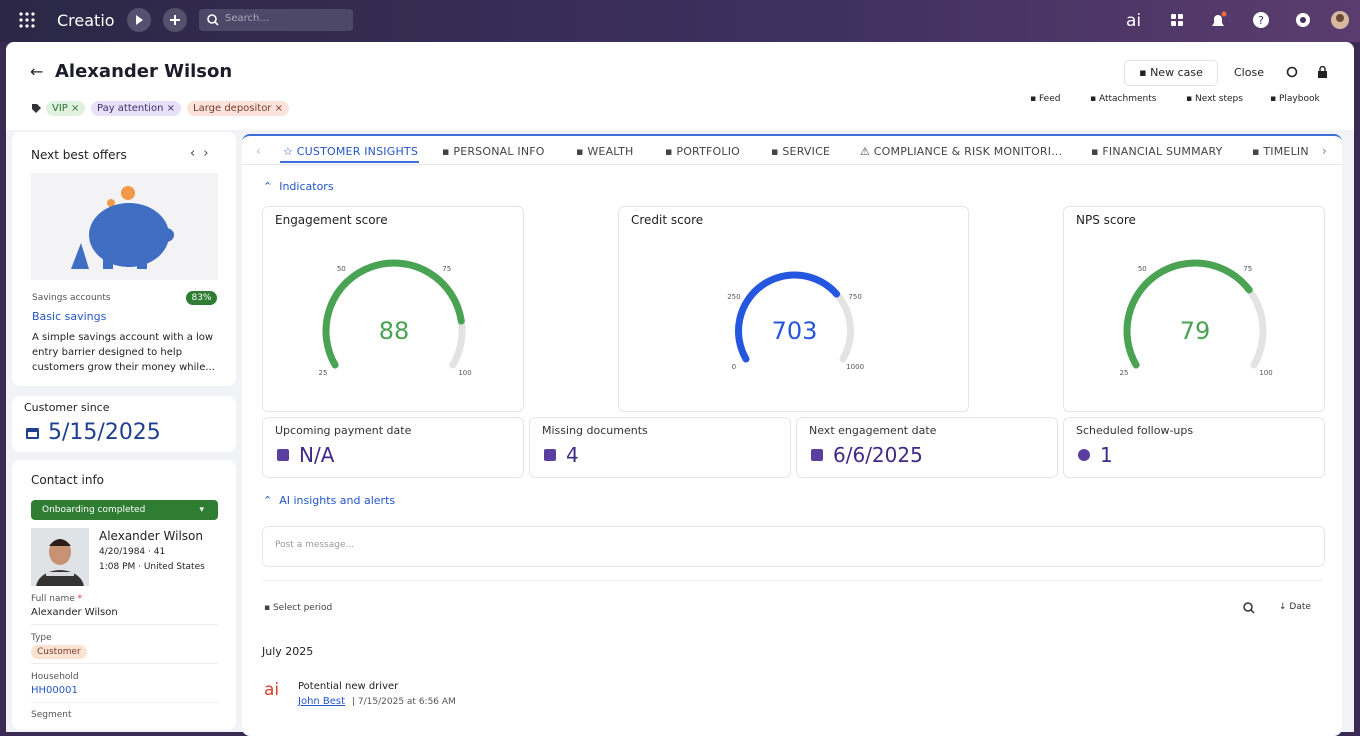  Describe the element at coordinates (393, 447) in the screenshot. I see `stat-card: Upcoming payment date N/A` at that location.